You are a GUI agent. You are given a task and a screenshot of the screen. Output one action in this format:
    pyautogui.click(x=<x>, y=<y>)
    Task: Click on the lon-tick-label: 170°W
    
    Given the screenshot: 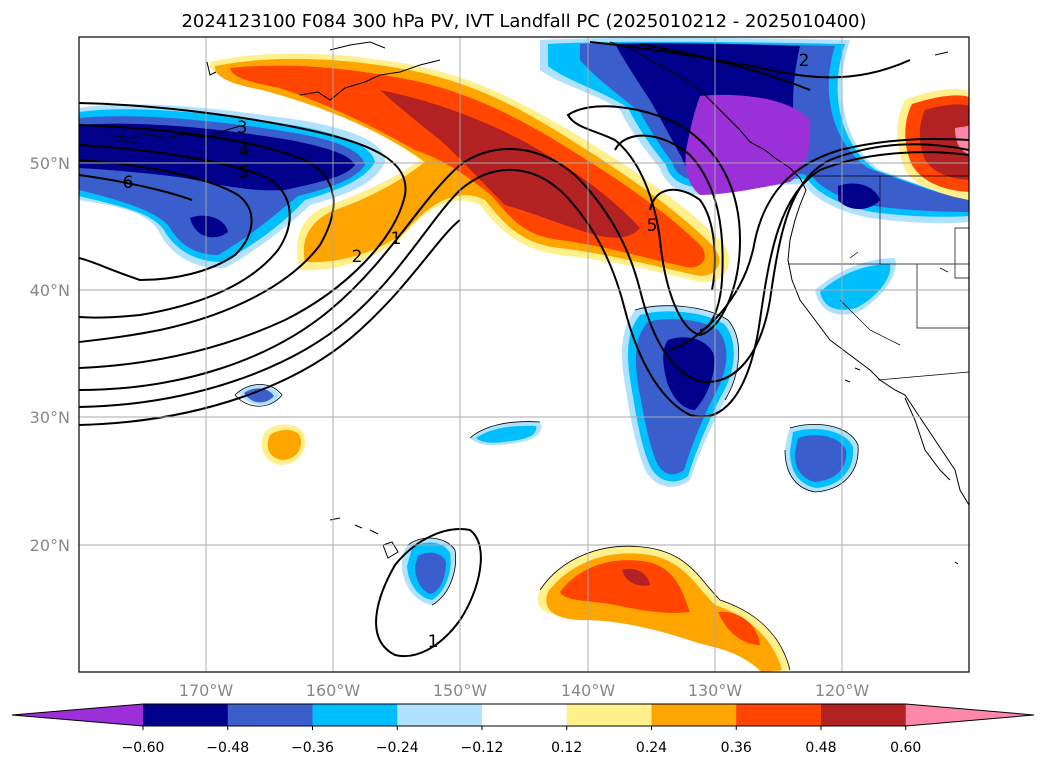 What is the action you would take?
    pyautogui.click(x=206, y=690)
    